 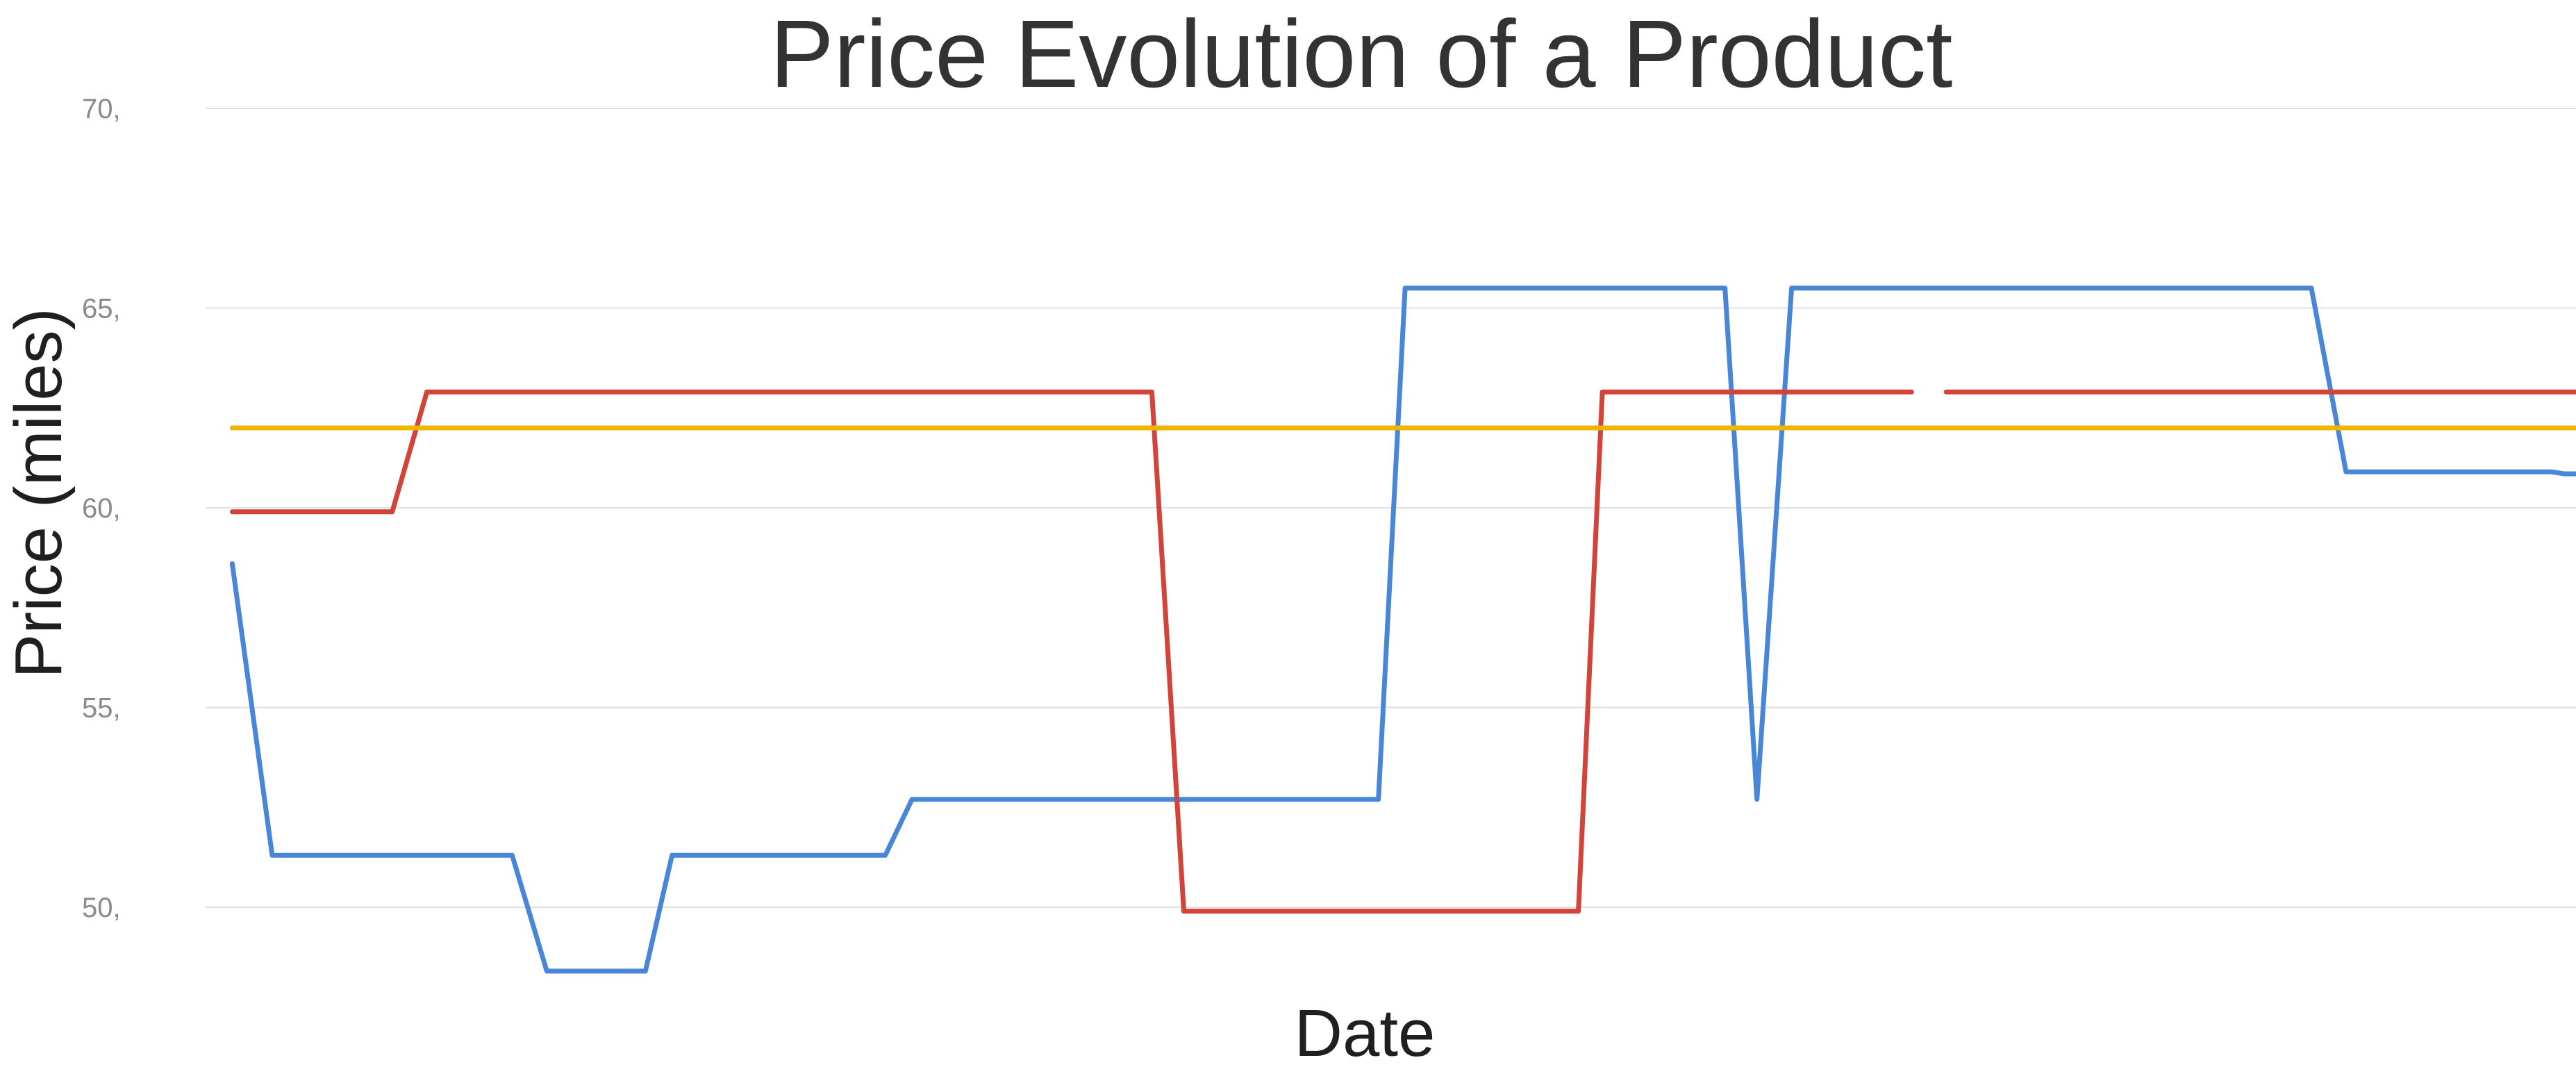 What do you see at coordinates (1361, 55) in the screenshot?
I see `chart-title: Price Evolution of a Product` at bounding box center [1361, 55].